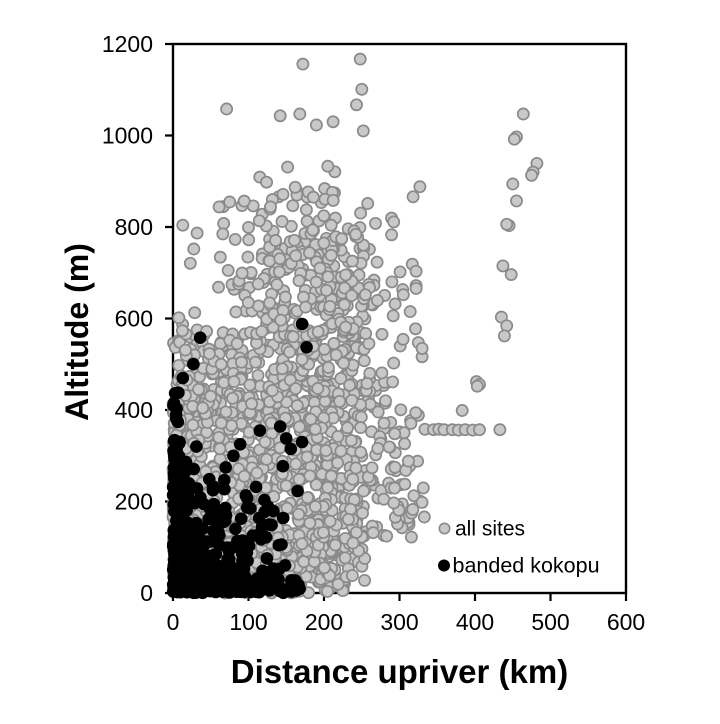  Describe the element at coordinates (550, 622) in the screenshot. I see `svg-text: 500` at that location.